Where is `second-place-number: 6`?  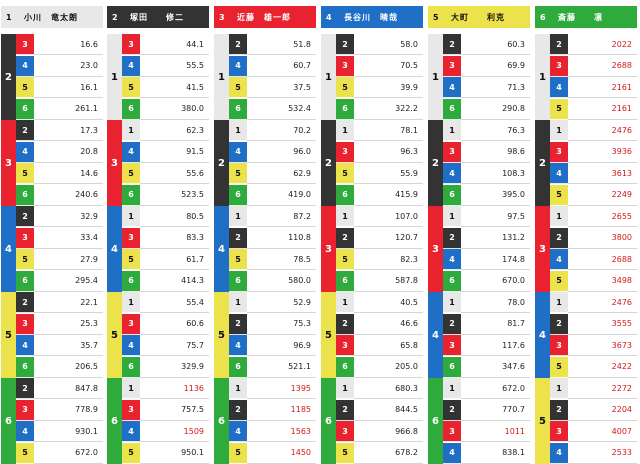 second-place-number: 6 is located at coordinates (114, 421).